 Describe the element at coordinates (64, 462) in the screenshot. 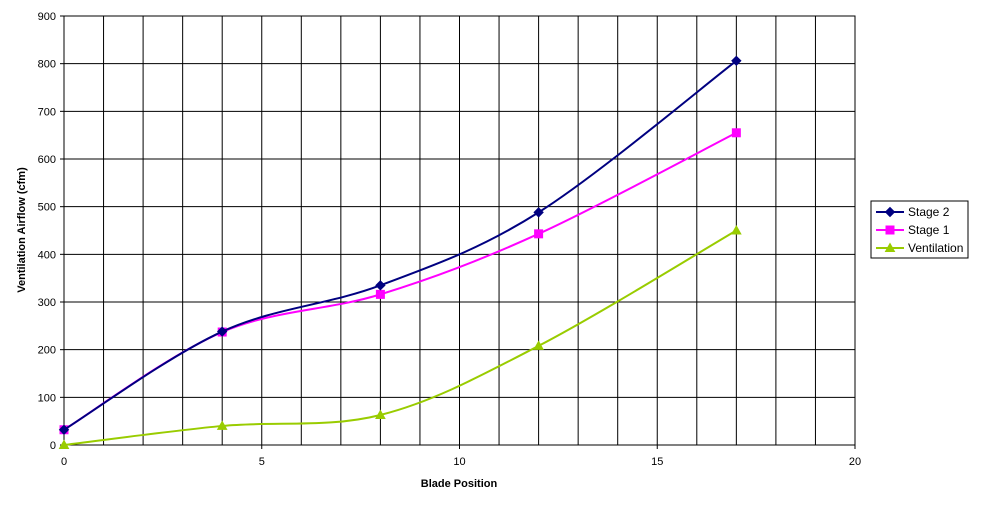

I see `x-tick-label: 0` at that location.